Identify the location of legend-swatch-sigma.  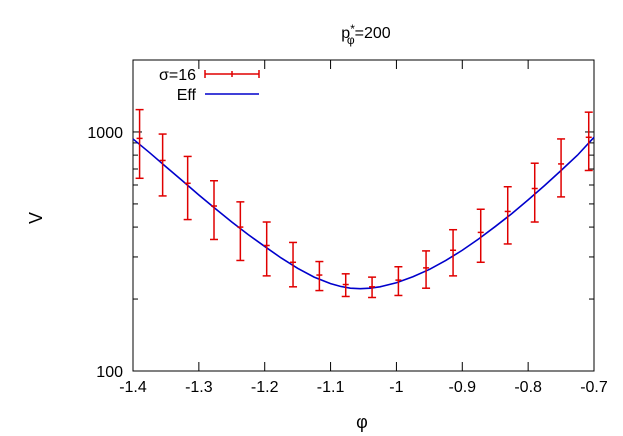
(232, 74).